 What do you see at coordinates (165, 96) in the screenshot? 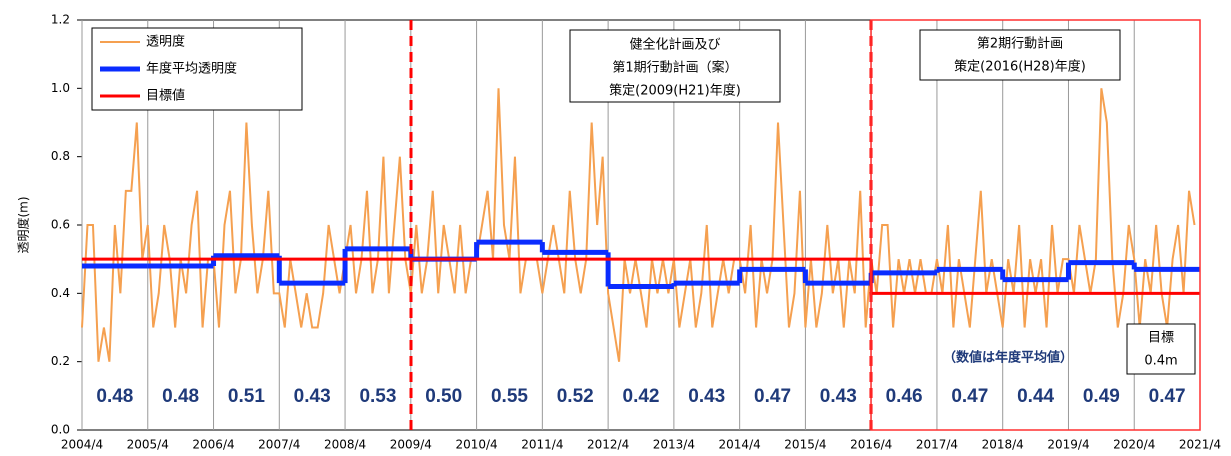
I see `legend-label: 目標値` at bounding box center [165, 96].